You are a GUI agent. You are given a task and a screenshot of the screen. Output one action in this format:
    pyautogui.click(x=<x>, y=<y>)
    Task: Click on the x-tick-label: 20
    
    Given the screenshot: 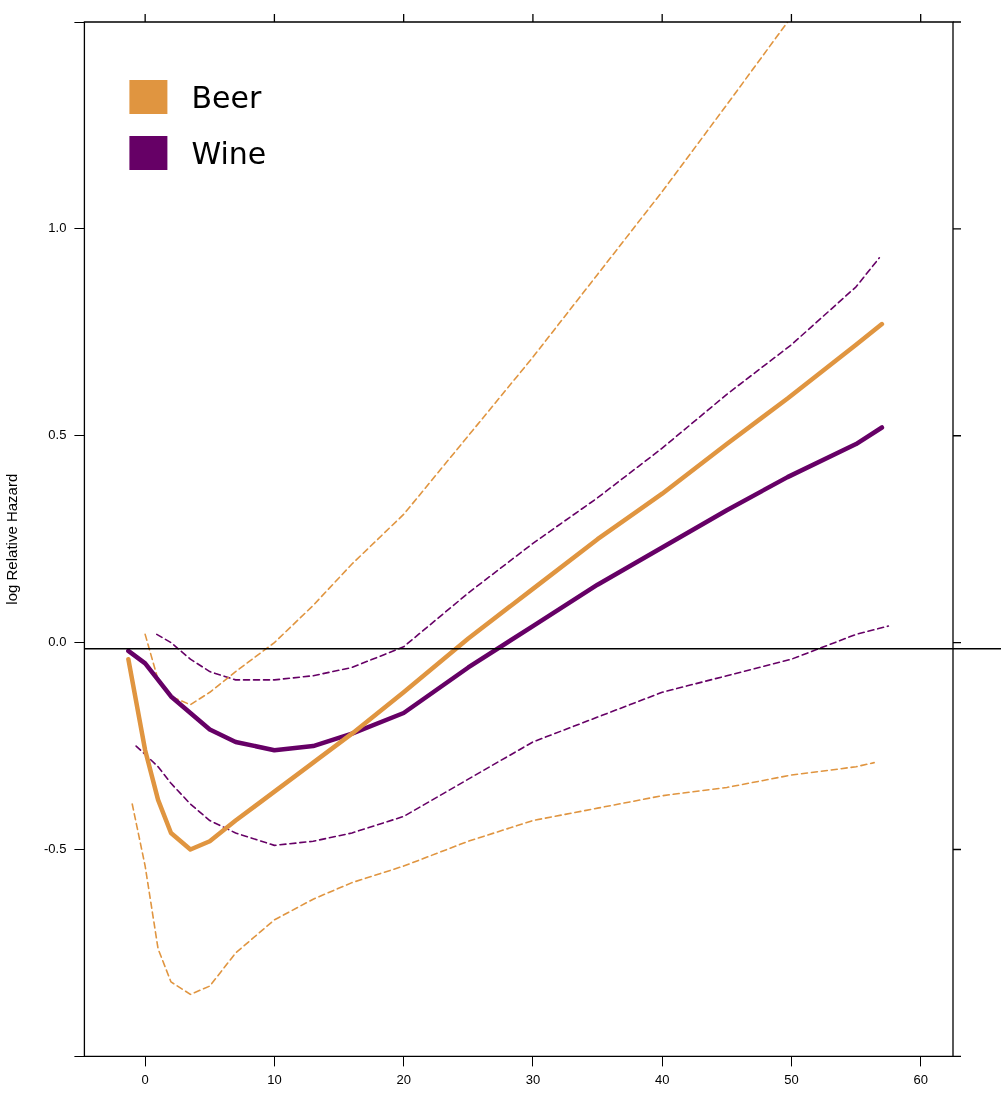 What is the action you would take?
    pyautogui.click(x=403, y=1079)
    